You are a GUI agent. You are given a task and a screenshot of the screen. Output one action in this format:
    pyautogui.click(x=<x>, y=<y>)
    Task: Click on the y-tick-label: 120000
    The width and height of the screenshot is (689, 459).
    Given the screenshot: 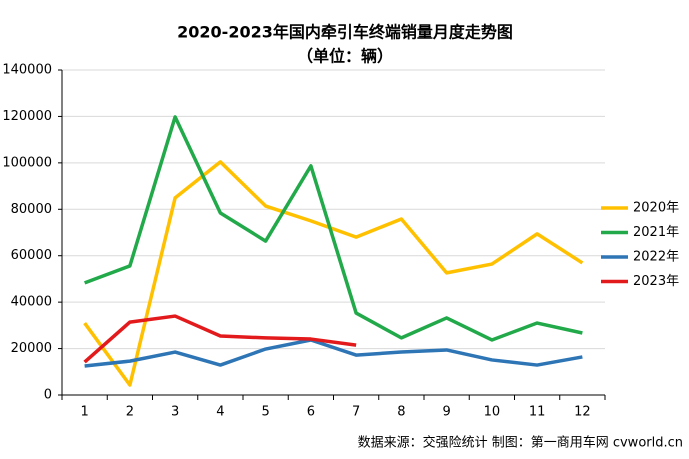 What is the action you would take?
    pyautogui.click(x=27, y=116)
    